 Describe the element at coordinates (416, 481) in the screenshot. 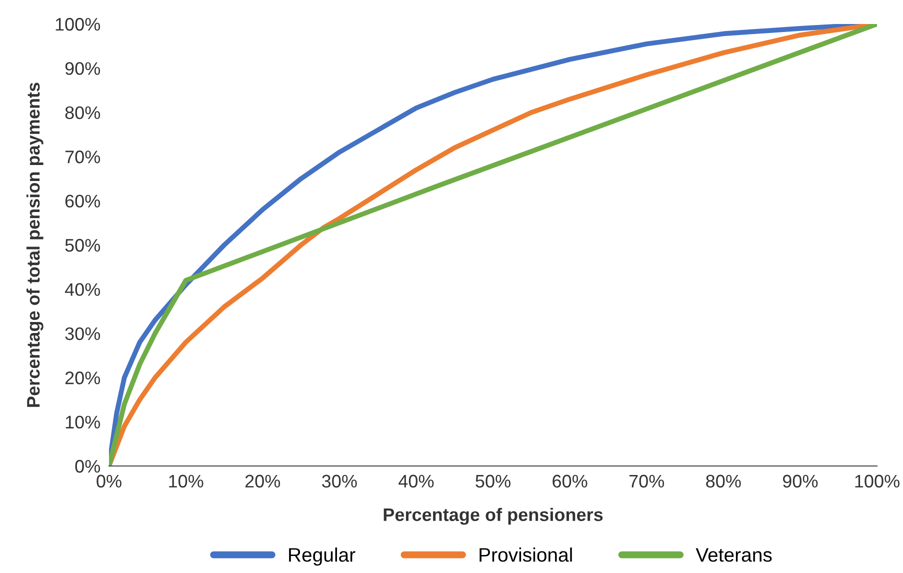

I see `x-tick-label: 40%` at that location.